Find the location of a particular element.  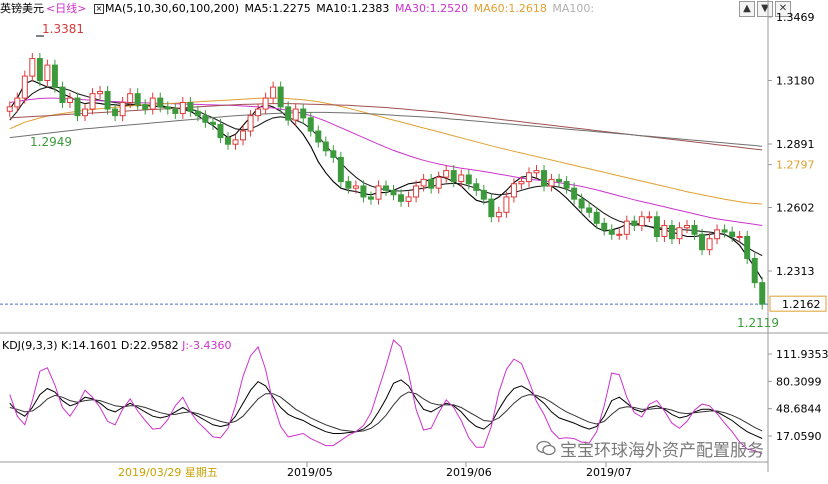

ma100-value: MA100: is located at coordinates (573, 8).